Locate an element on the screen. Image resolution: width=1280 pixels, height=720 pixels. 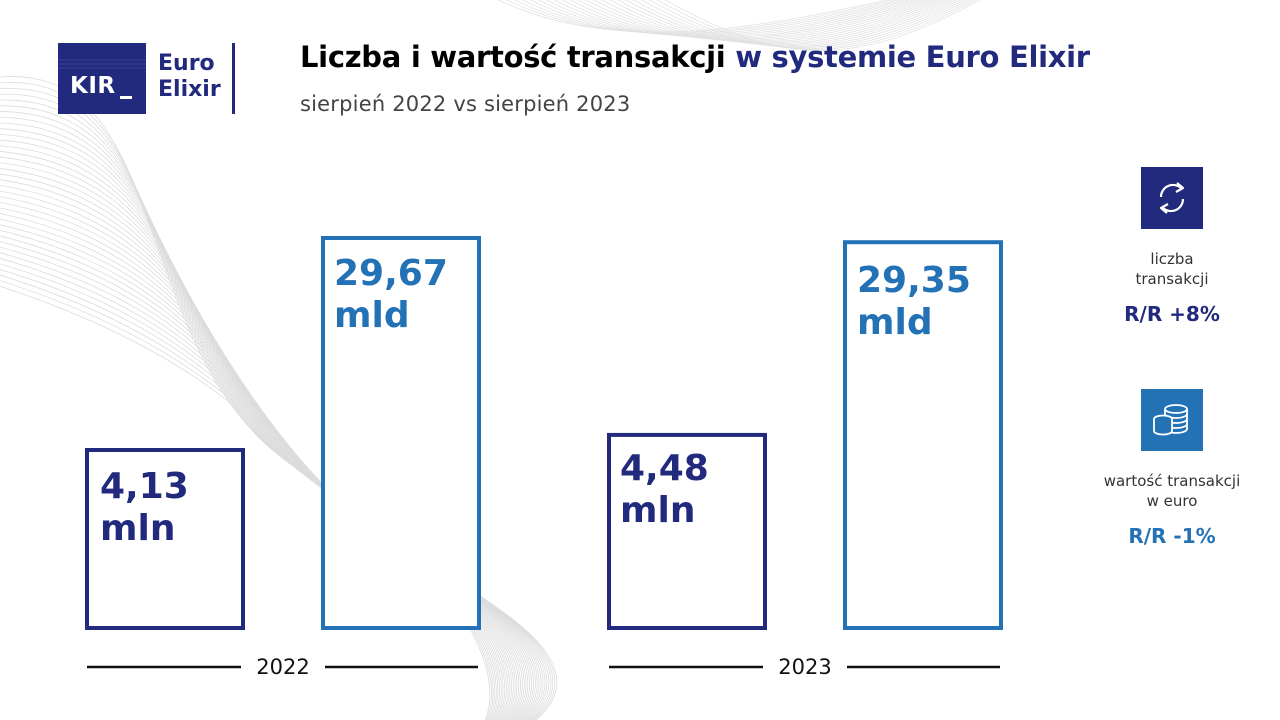
logo-underscore is located at coordinates (126, 97).